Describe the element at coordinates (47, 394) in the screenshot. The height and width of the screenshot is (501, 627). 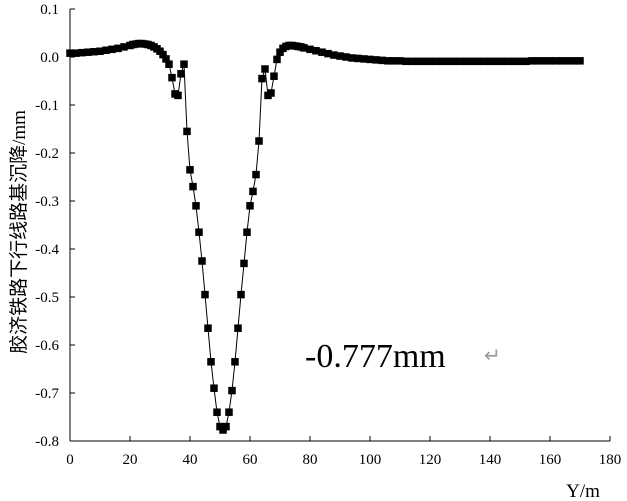
I see `y-tick-label: -0.7` at that location.